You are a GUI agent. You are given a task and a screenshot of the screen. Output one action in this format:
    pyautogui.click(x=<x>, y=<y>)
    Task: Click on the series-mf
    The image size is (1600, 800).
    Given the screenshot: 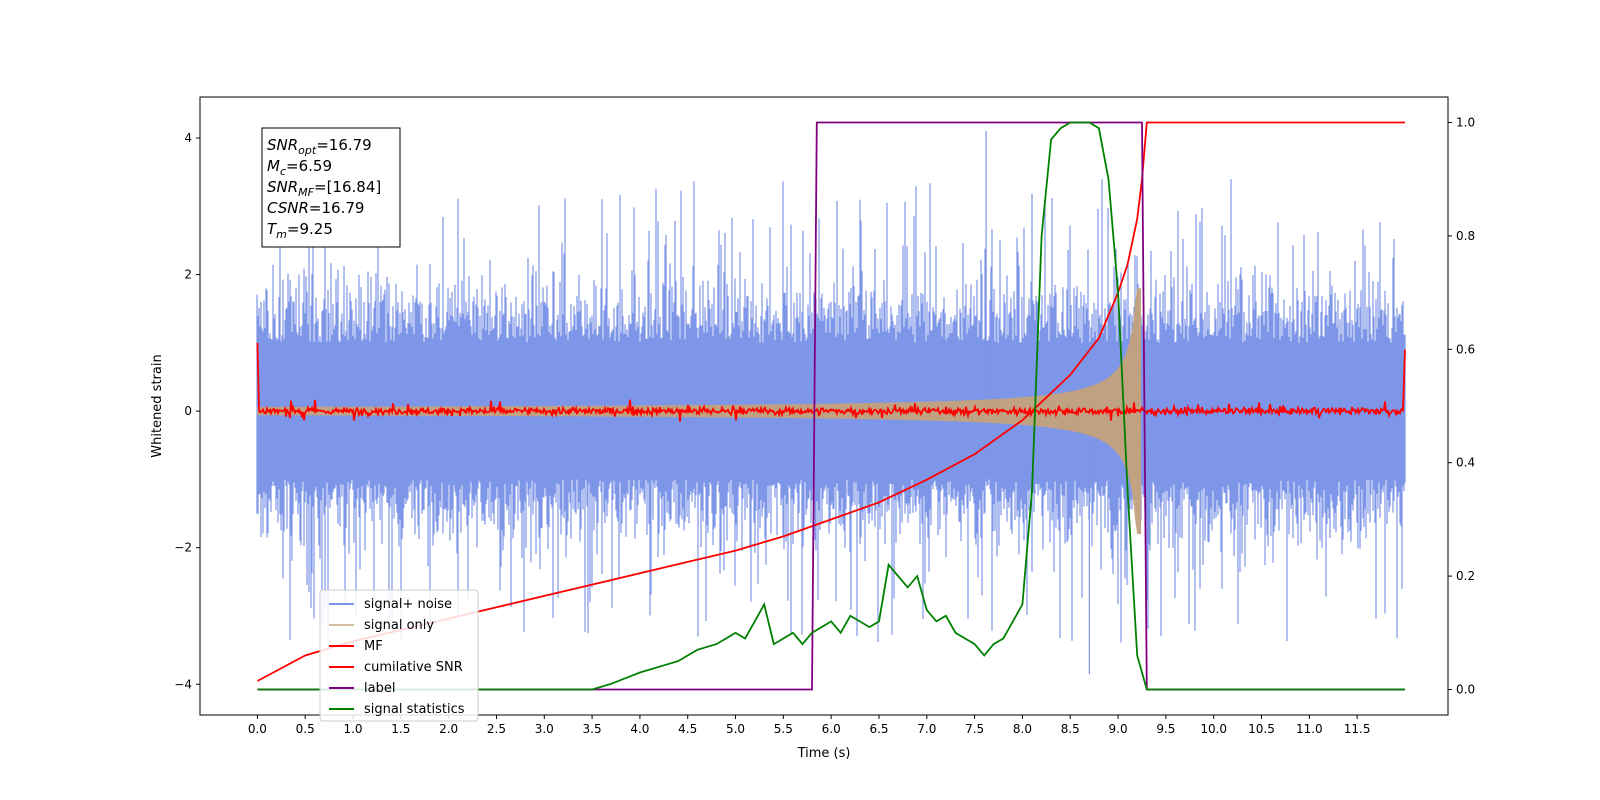 What is the action you would take?
    pyautogui.click(x=831, y=382)
    